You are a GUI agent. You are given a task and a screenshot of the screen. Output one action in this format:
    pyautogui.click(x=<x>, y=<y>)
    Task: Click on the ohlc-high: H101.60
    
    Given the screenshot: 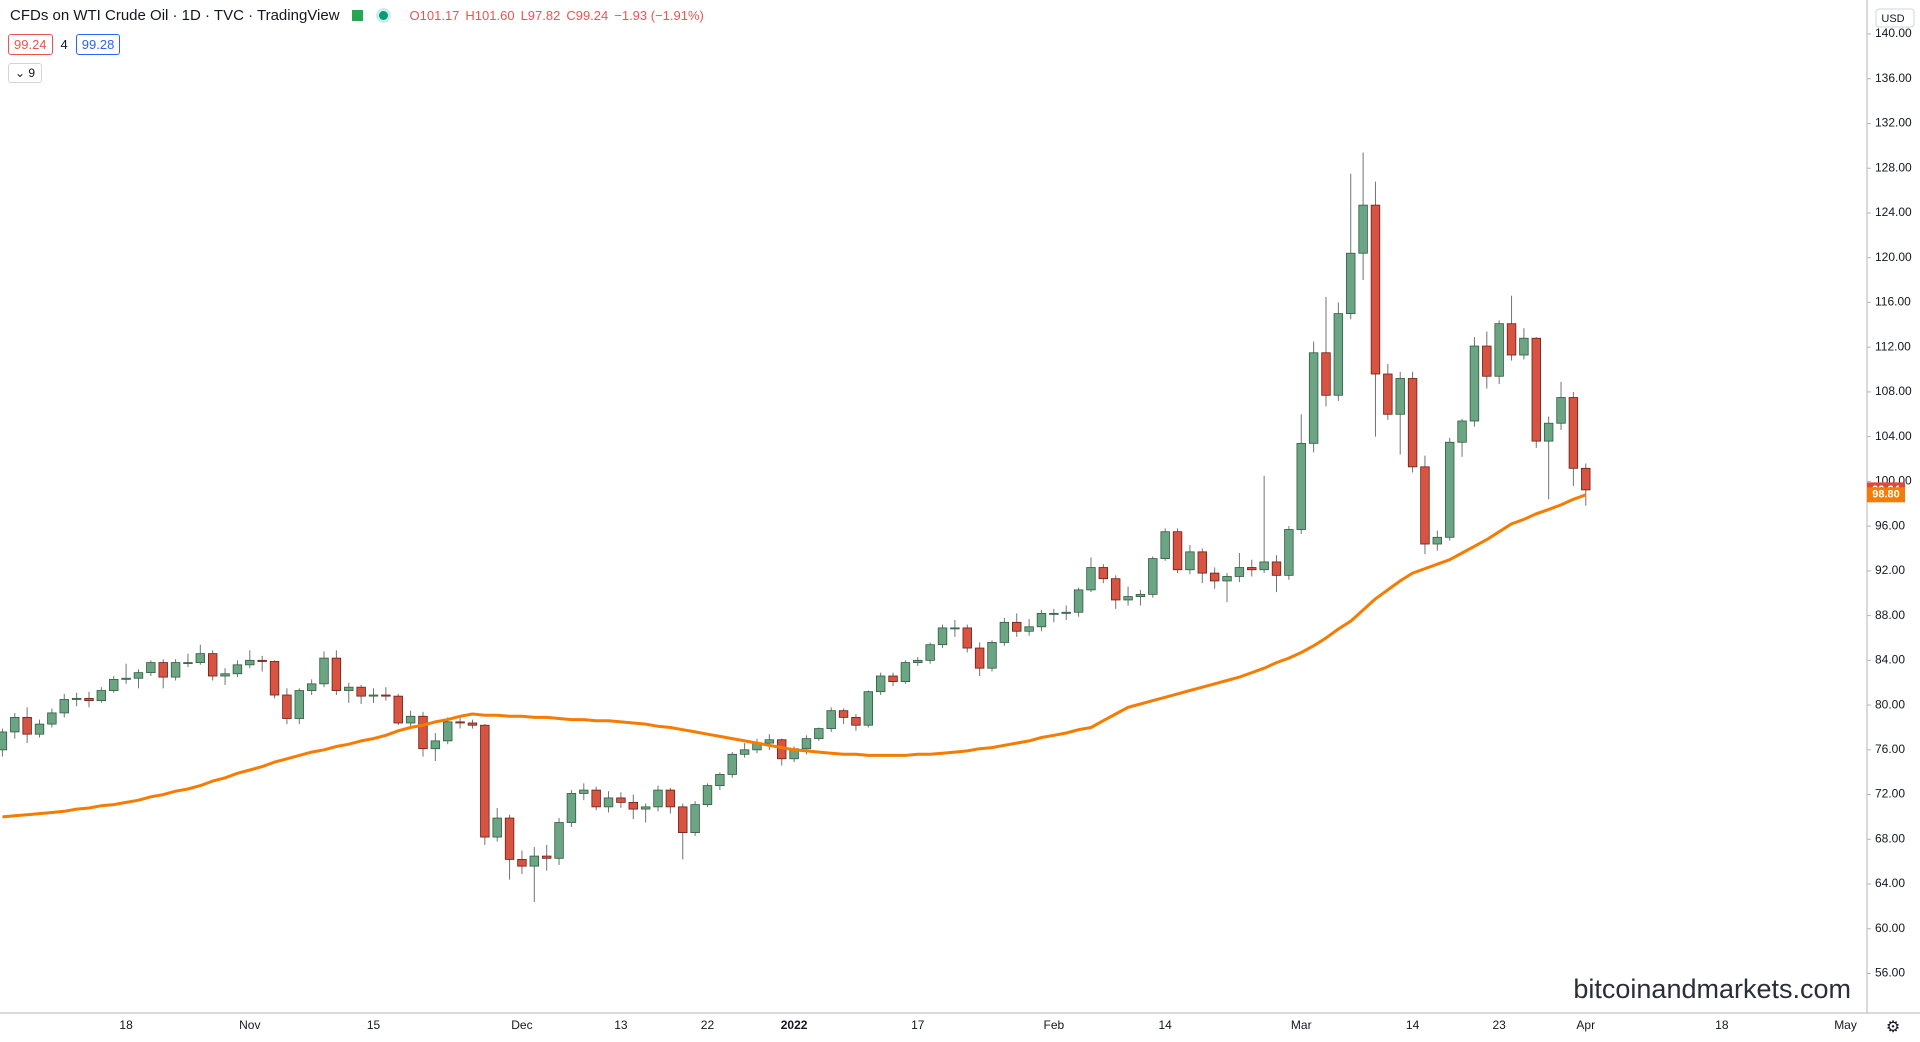 What is the action you would take?
    pyautogui.click(x=490, y=15)
    